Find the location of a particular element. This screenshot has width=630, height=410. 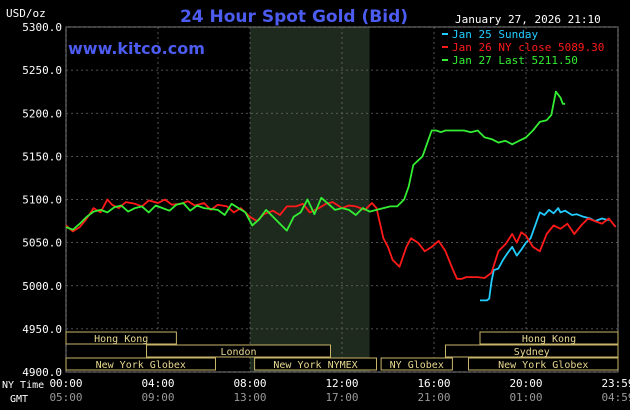

x-tick-label-gmt: 17:00 is located at coordinates (341, 397).